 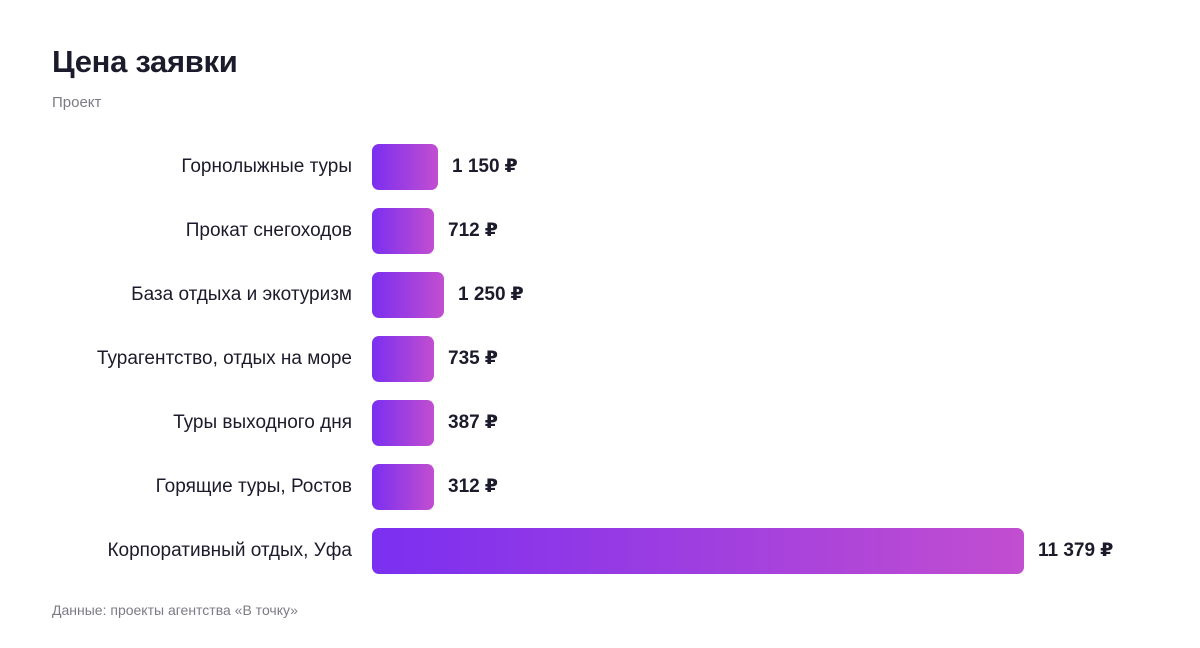 What do you see at coordinates (175, 610) in the screenshot?
I see `chart-source-note: Данные: проекты агентства «В точку»` at bounding box center [175, 610].